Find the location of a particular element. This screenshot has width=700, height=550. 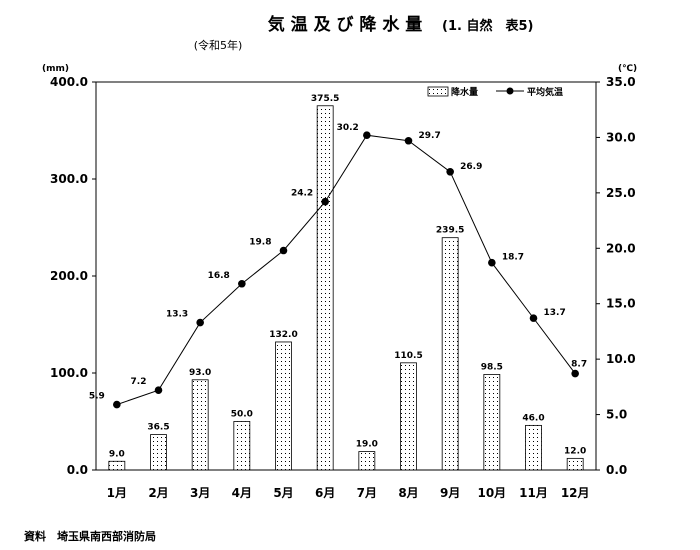

right-axis-ticks: 0.0 5.0 10.0 15.0 20.0 25.0 30.0 35.0 is located at coordinates (616, 276).